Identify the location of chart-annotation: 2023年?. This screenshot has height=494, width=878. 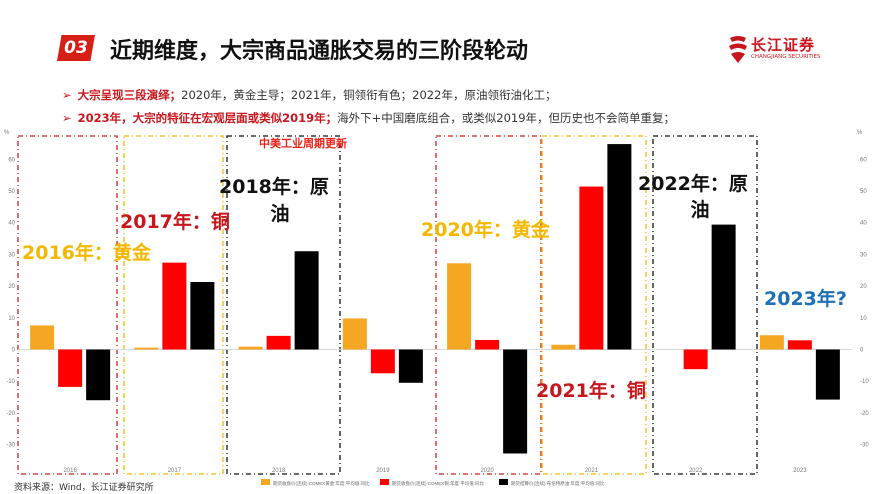
(805, 298).